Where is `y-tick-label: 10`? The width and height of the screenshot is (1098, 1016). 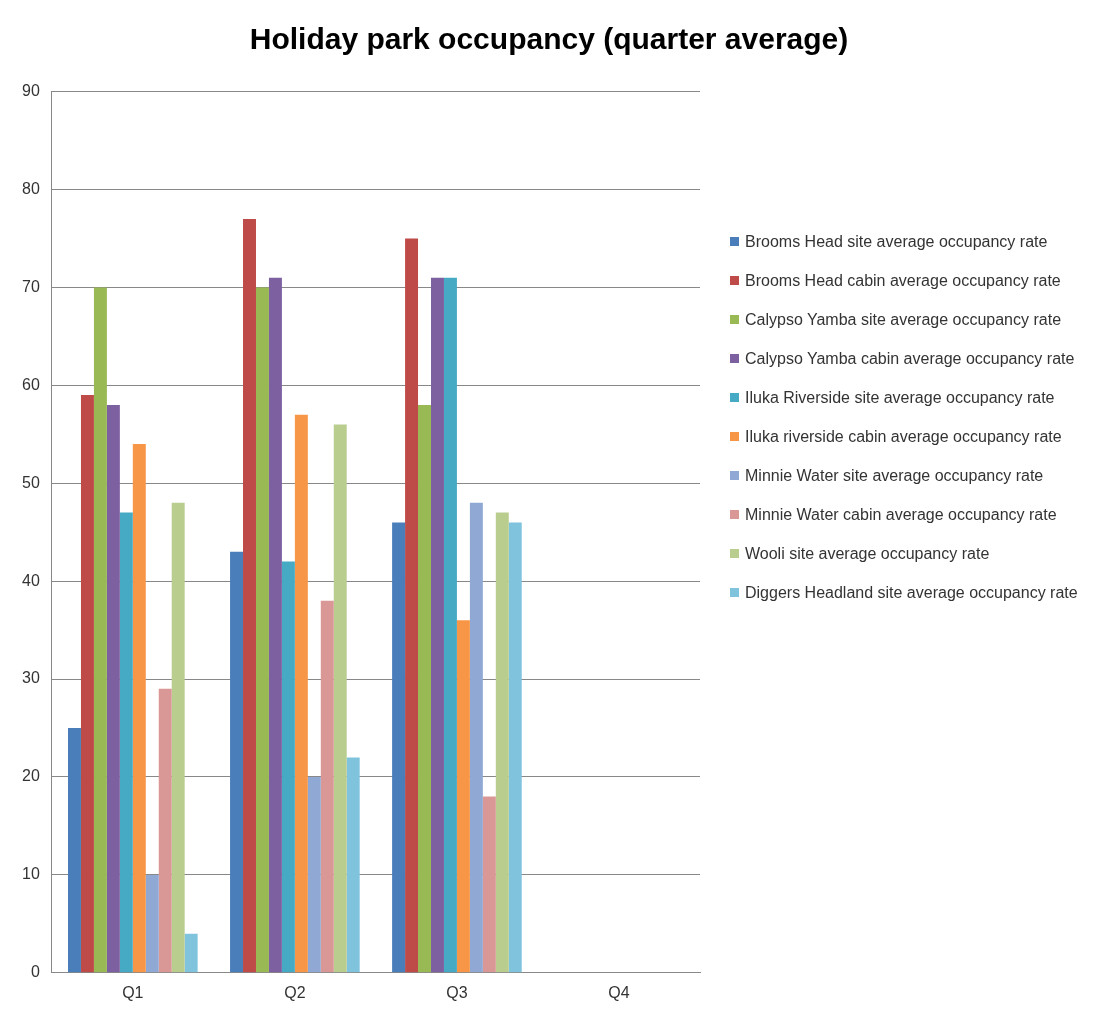 y-tick-label: 10 is located at coordinates (31, 874).